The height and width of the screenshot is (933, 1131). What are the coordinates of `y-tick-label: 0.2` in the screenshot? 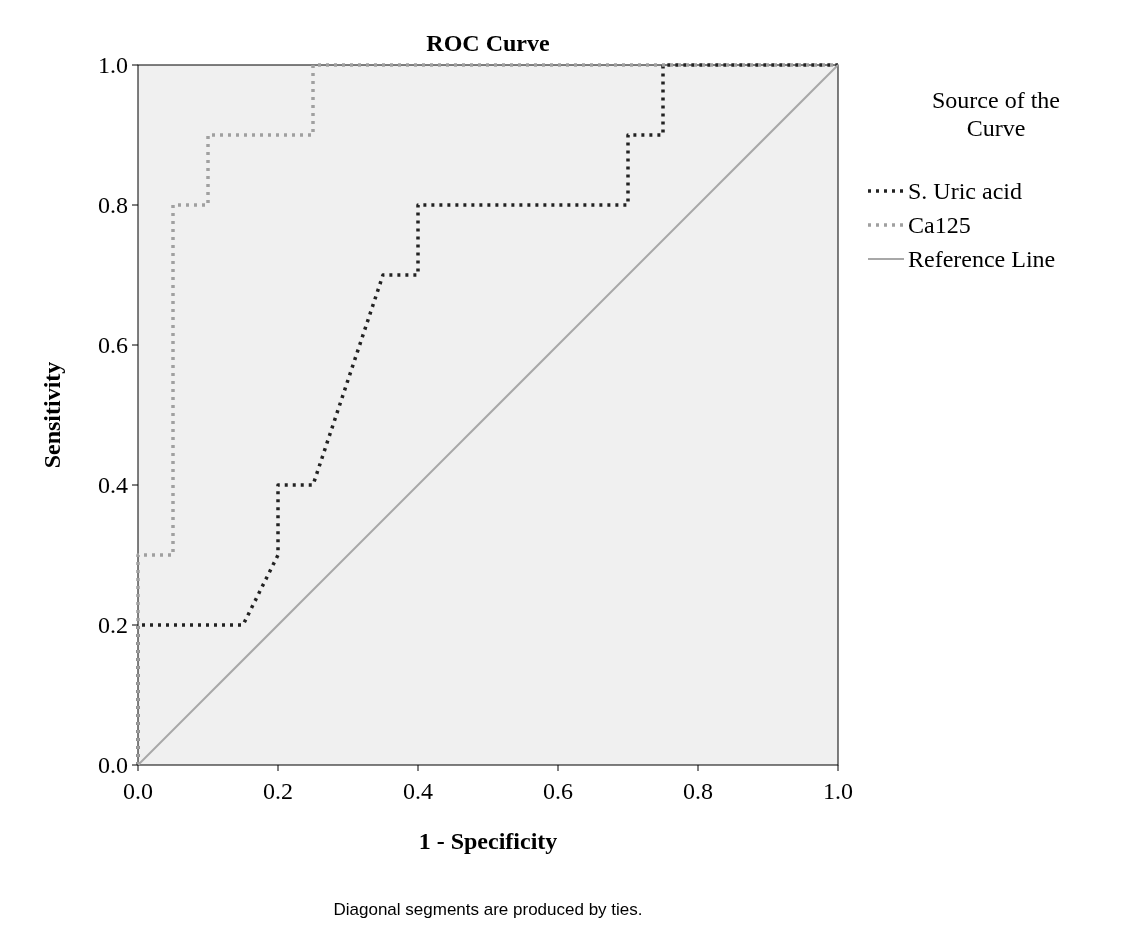 It's located at (113, 625).